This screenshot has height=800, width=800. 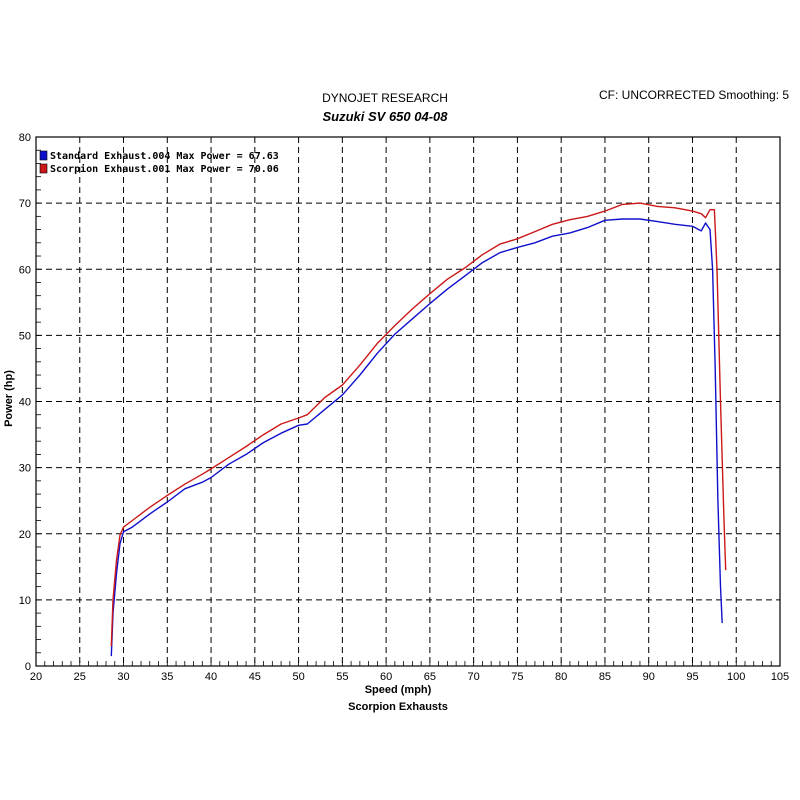 I want to click on y-tick-label: 80, so click(x=25, y=138).